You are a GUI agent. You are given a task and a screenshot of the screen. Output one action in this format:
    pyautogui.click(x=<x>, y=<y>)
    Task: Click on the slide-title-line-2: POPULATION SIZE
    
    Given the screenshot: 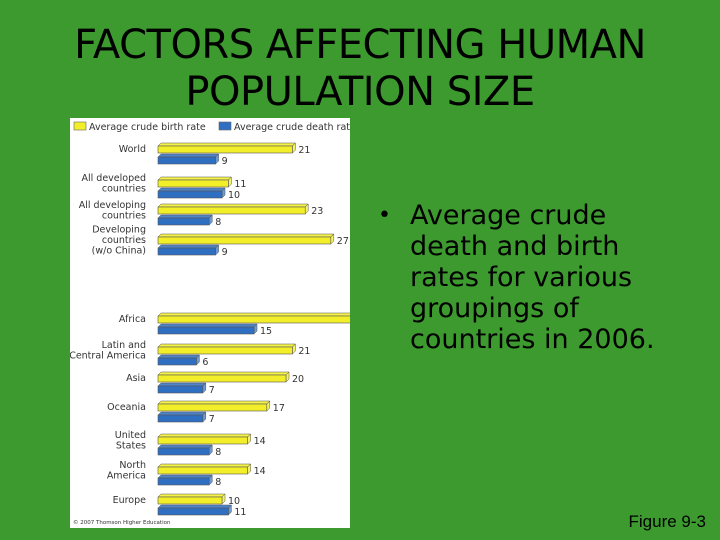 What is the action you would take?
    pyautogui.click(x=360, y=92)
    